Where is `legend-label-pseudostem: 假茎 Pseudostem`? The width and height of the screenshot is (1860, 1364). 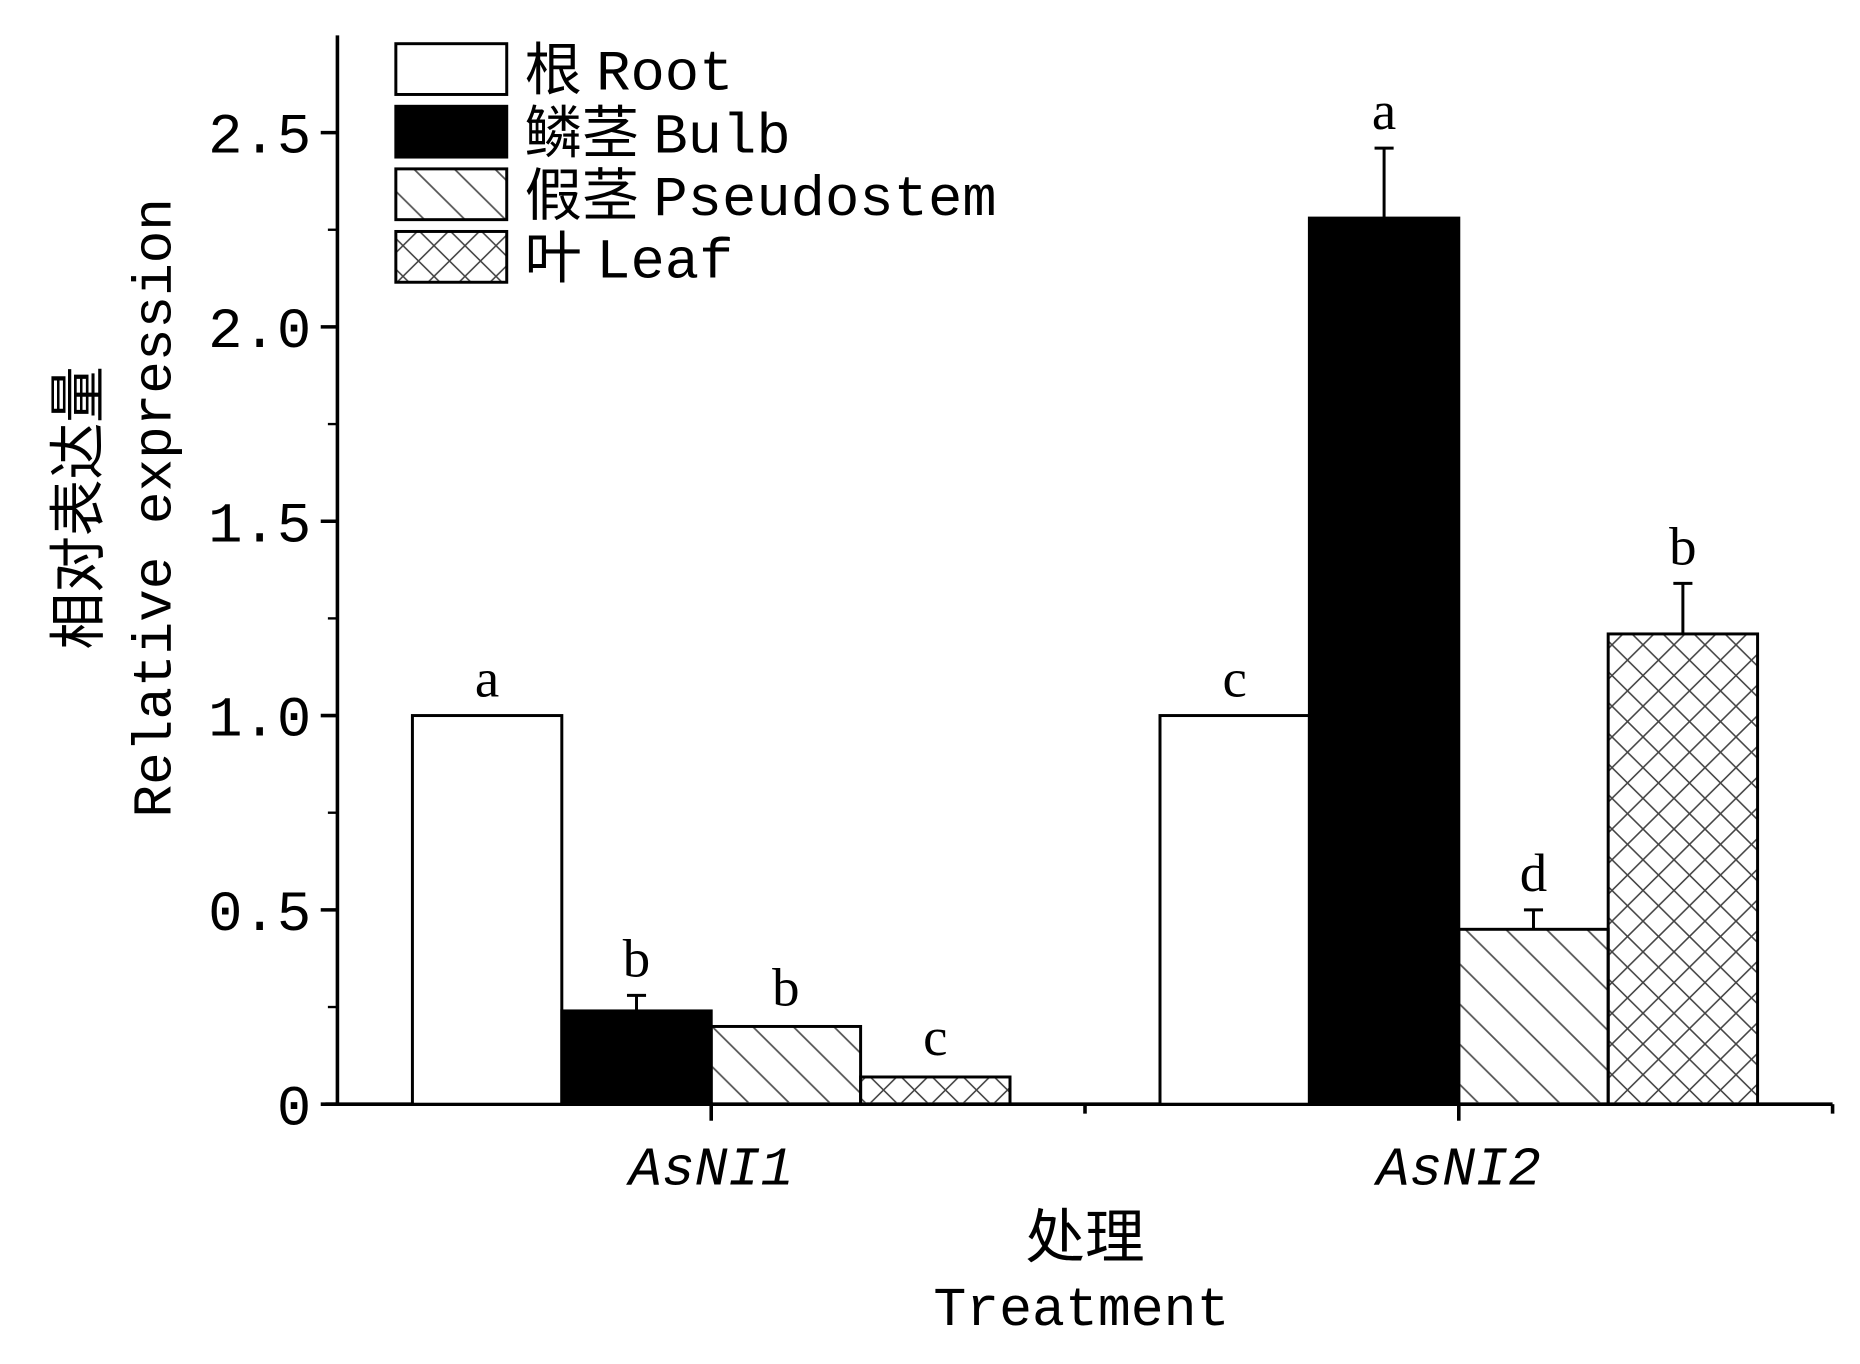
legend-label-pseudostem: 假茎 Pseudostem is located at coordinates (761, 199).